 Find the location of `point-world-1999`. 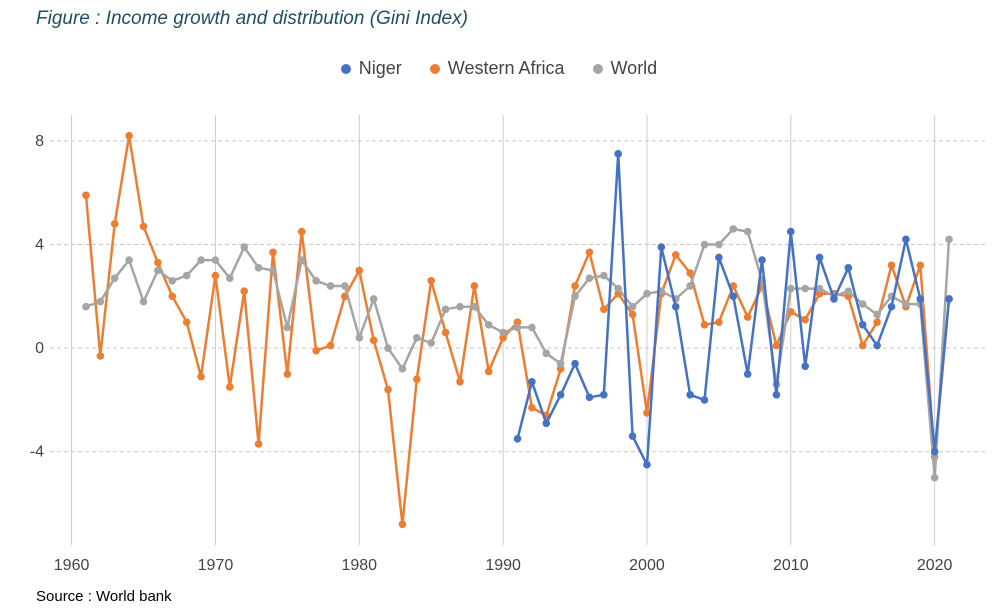

point-world-1999 is located at coordinates (632, 306).